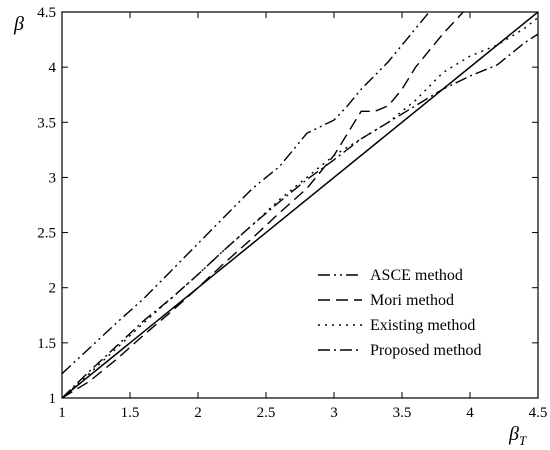 The width and height of the screenshot is (550, 450). What do you see at coordinates (130, 413) in the screenshot?
I see `x-tick-label: 1.5` at bounding box center [130, 413].